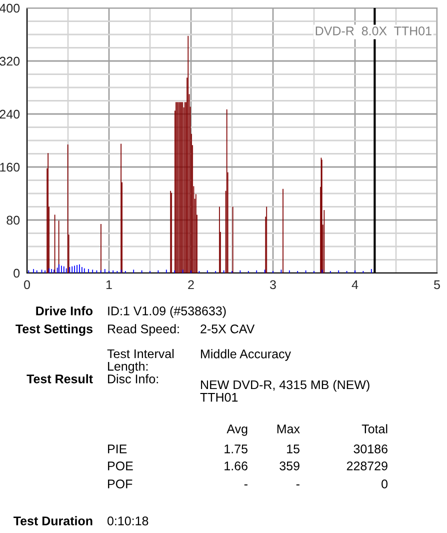 The width and height of the screenshot is (447, 533). What do you see at coordinates (54, 330) in the screenshot?
I see `text: Test Settings` at bounding box center [54, 330].